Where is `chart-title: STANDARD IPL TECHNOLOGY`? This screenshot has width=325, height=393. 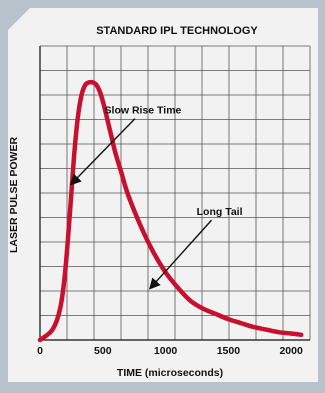
chart-title: STANDARD IPL TECHNOLOGY is located at coordinates (177, 31).